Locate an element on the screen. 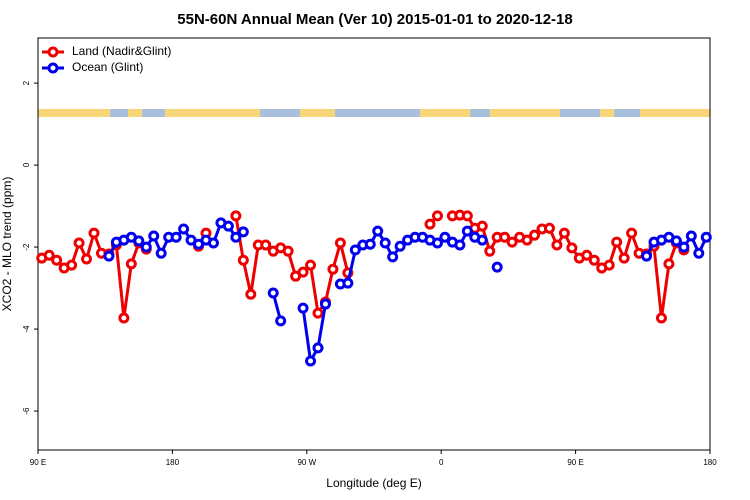 The height and width of the screenshot is (500, 750). y-tick-label: 2 is located at coordinates (26, 82).